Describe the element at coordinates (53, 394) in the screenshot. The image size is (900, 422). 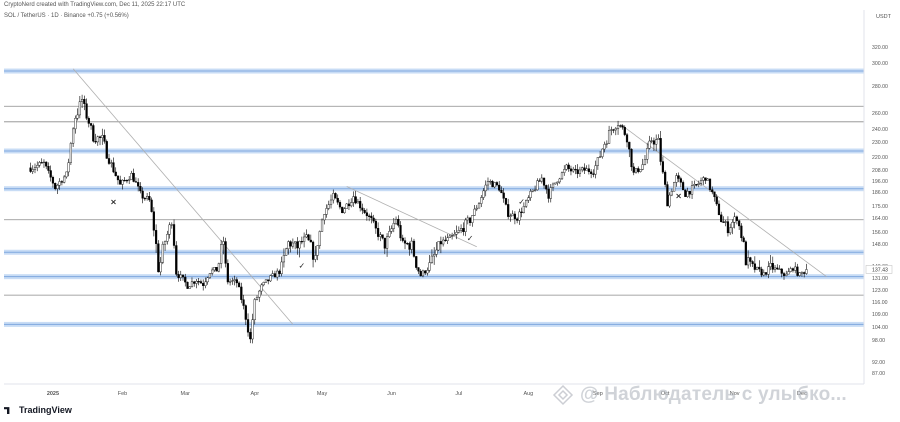
I see `x-tick-label: 2025` at that location.